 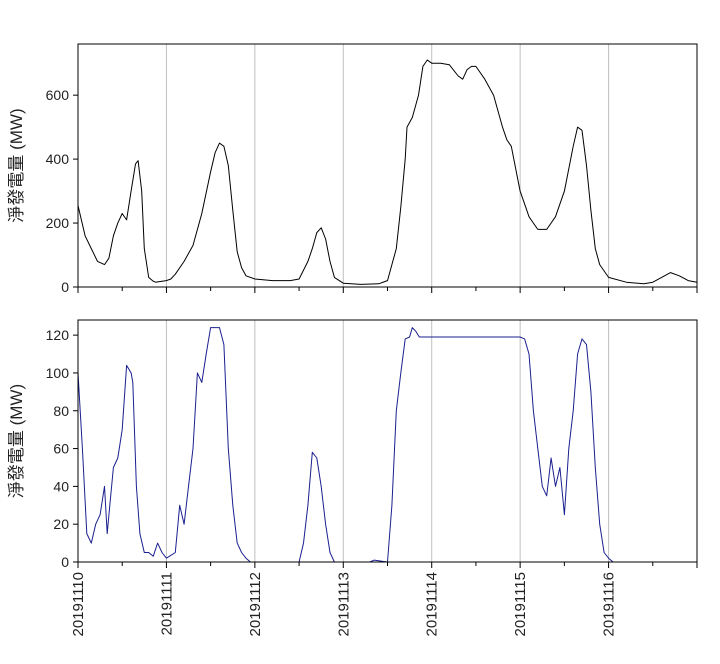 I want to click on y-tick-label: 400, so click(x=58, y=159).